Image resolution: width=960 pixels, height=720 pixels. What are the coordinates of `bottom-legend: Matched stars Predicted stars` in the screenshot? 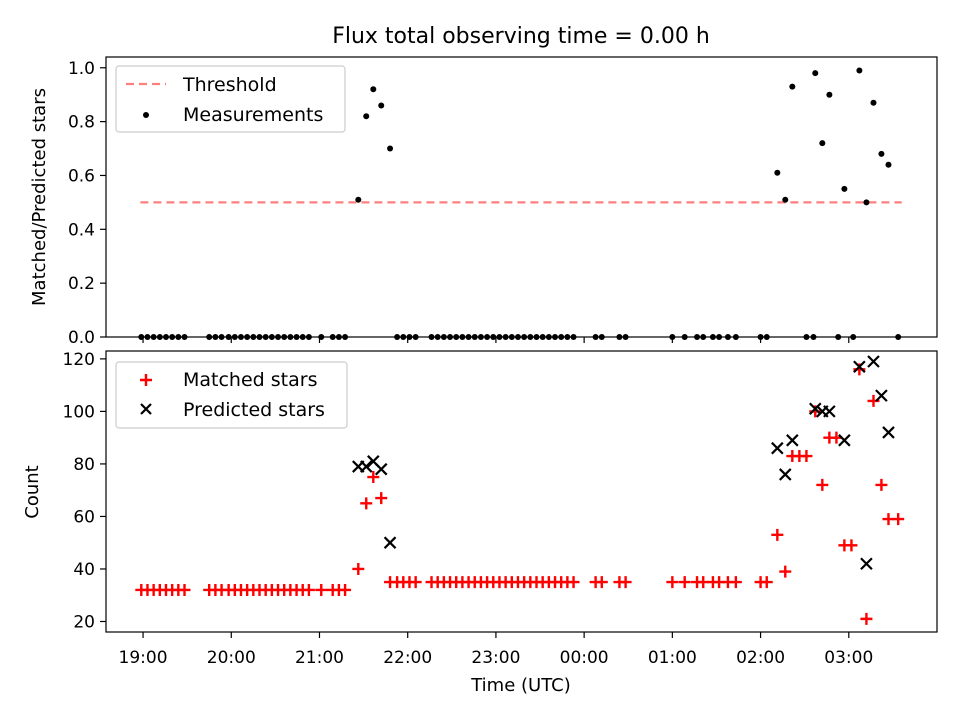 It's located at (231, 395).